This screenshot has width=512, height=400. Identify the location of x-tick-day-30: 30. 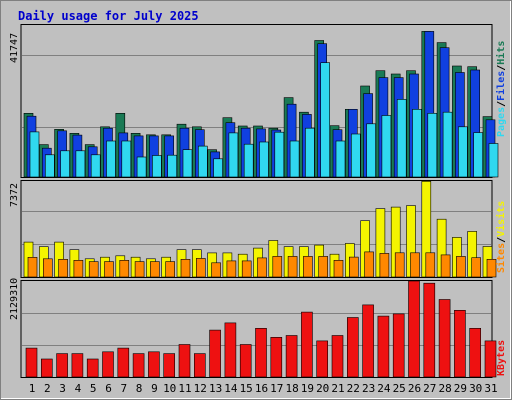
(475, 388).